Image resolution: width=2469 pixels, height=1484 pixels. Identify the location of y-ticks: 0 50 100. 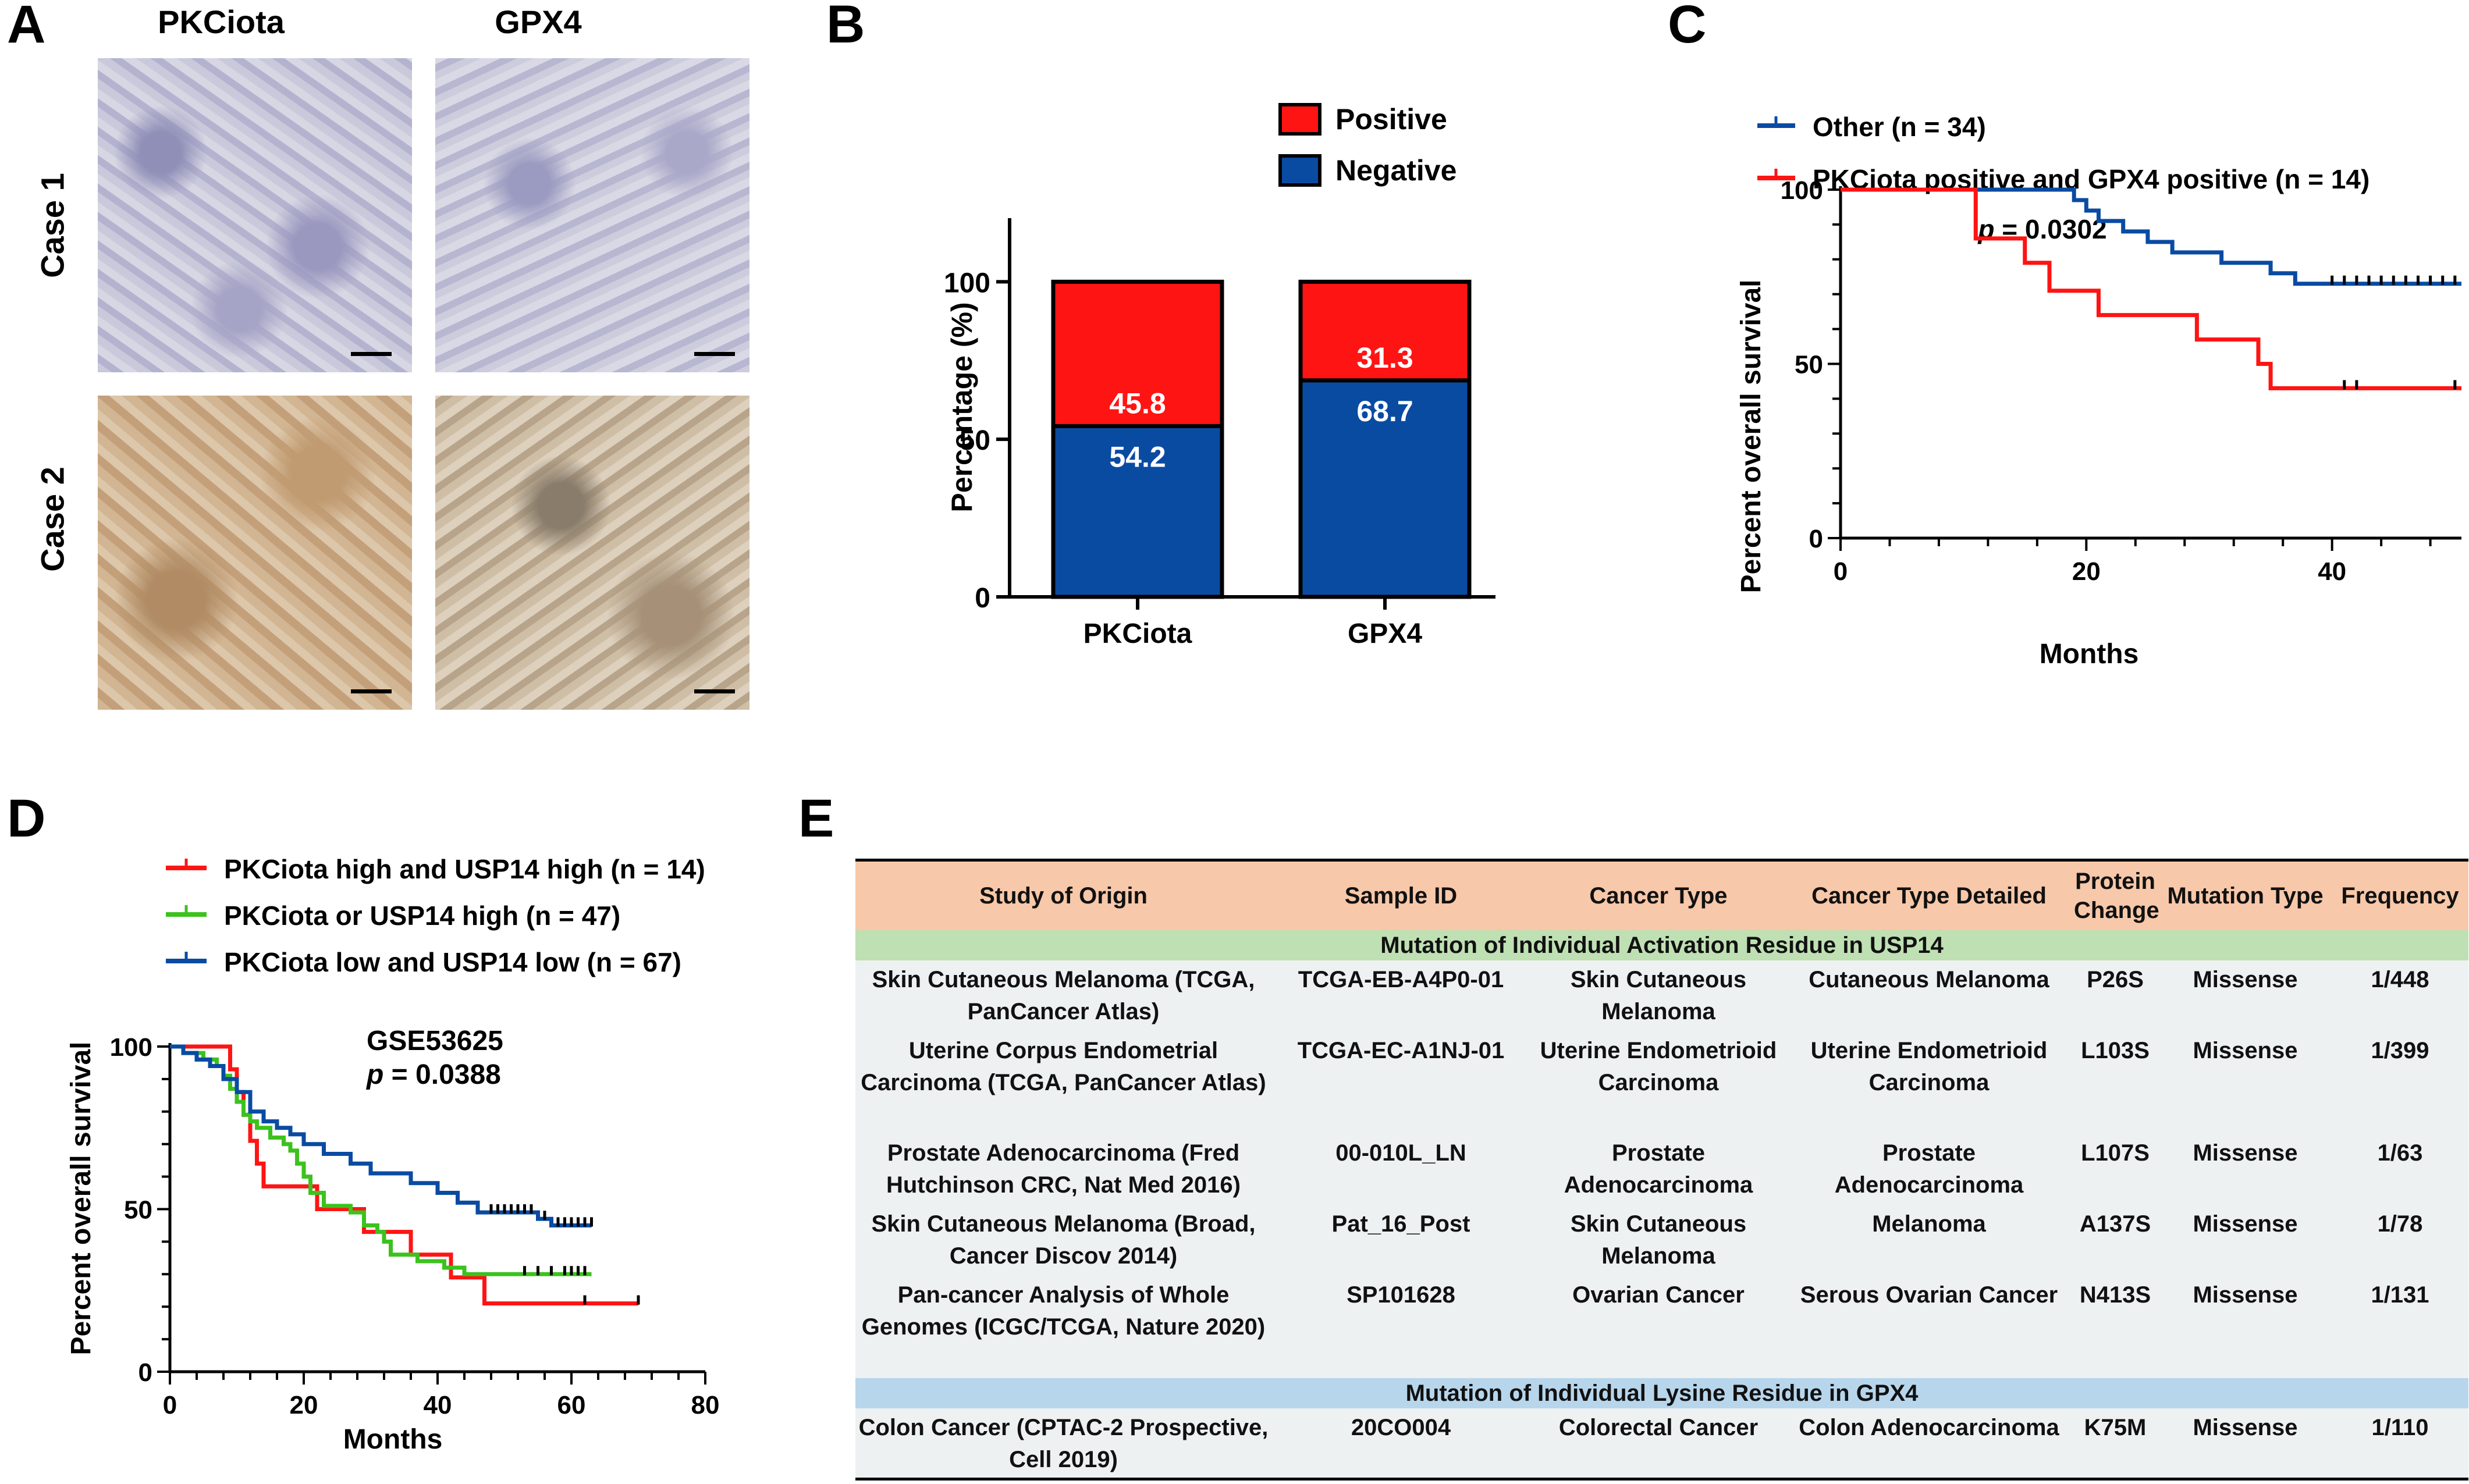
(977, 441).